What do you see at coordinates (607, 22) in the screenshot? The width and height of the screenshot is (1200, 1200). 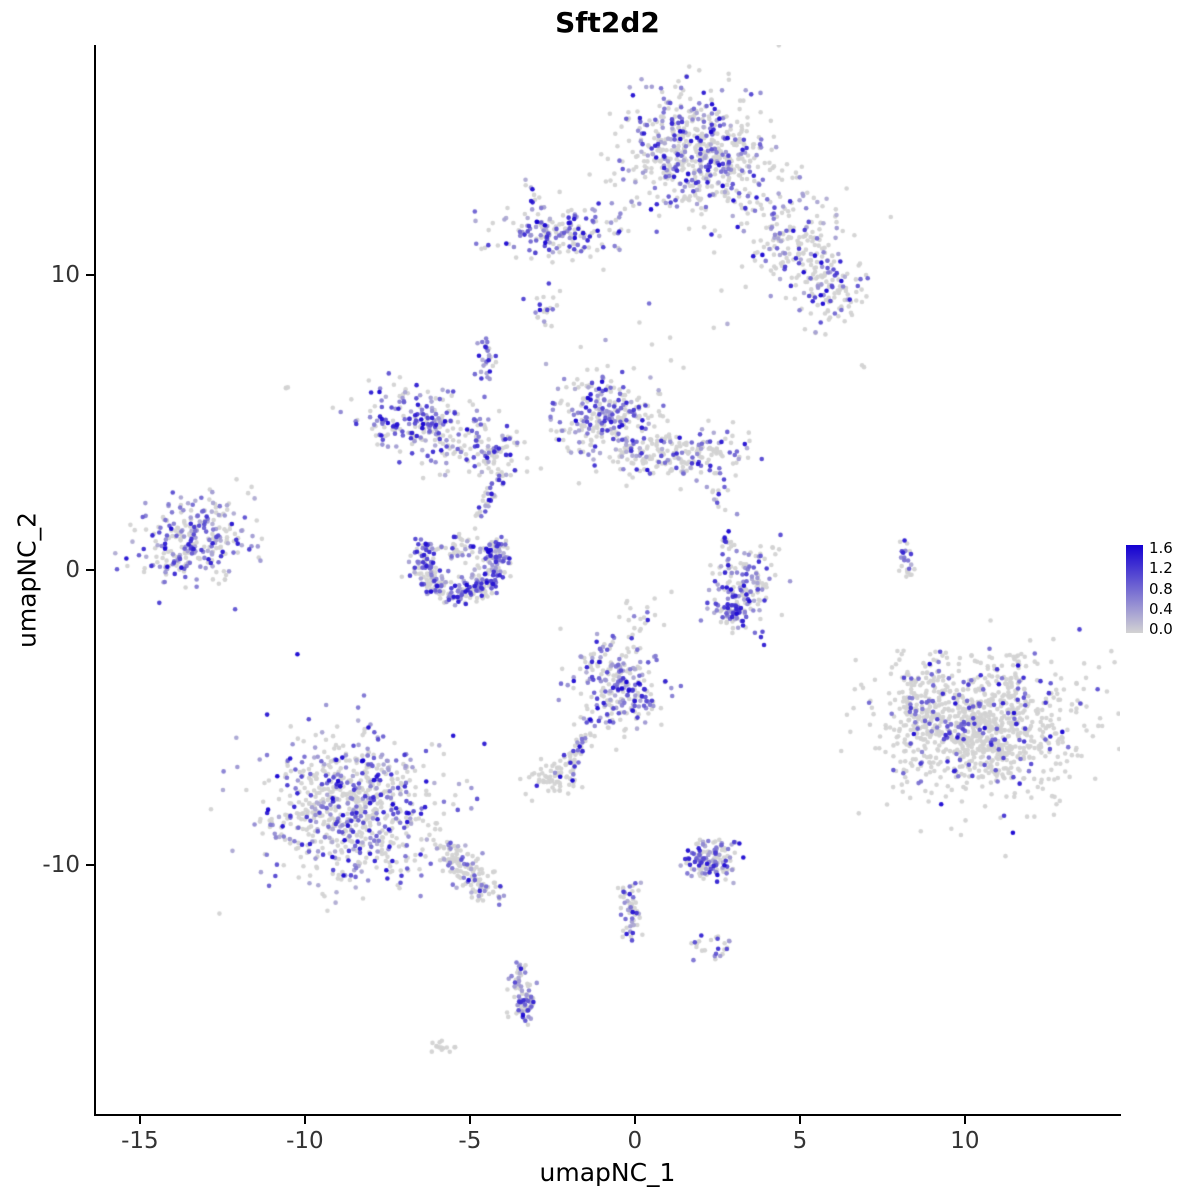 I see `plot-title: Sft2d2` at bounding box center [607, 22].